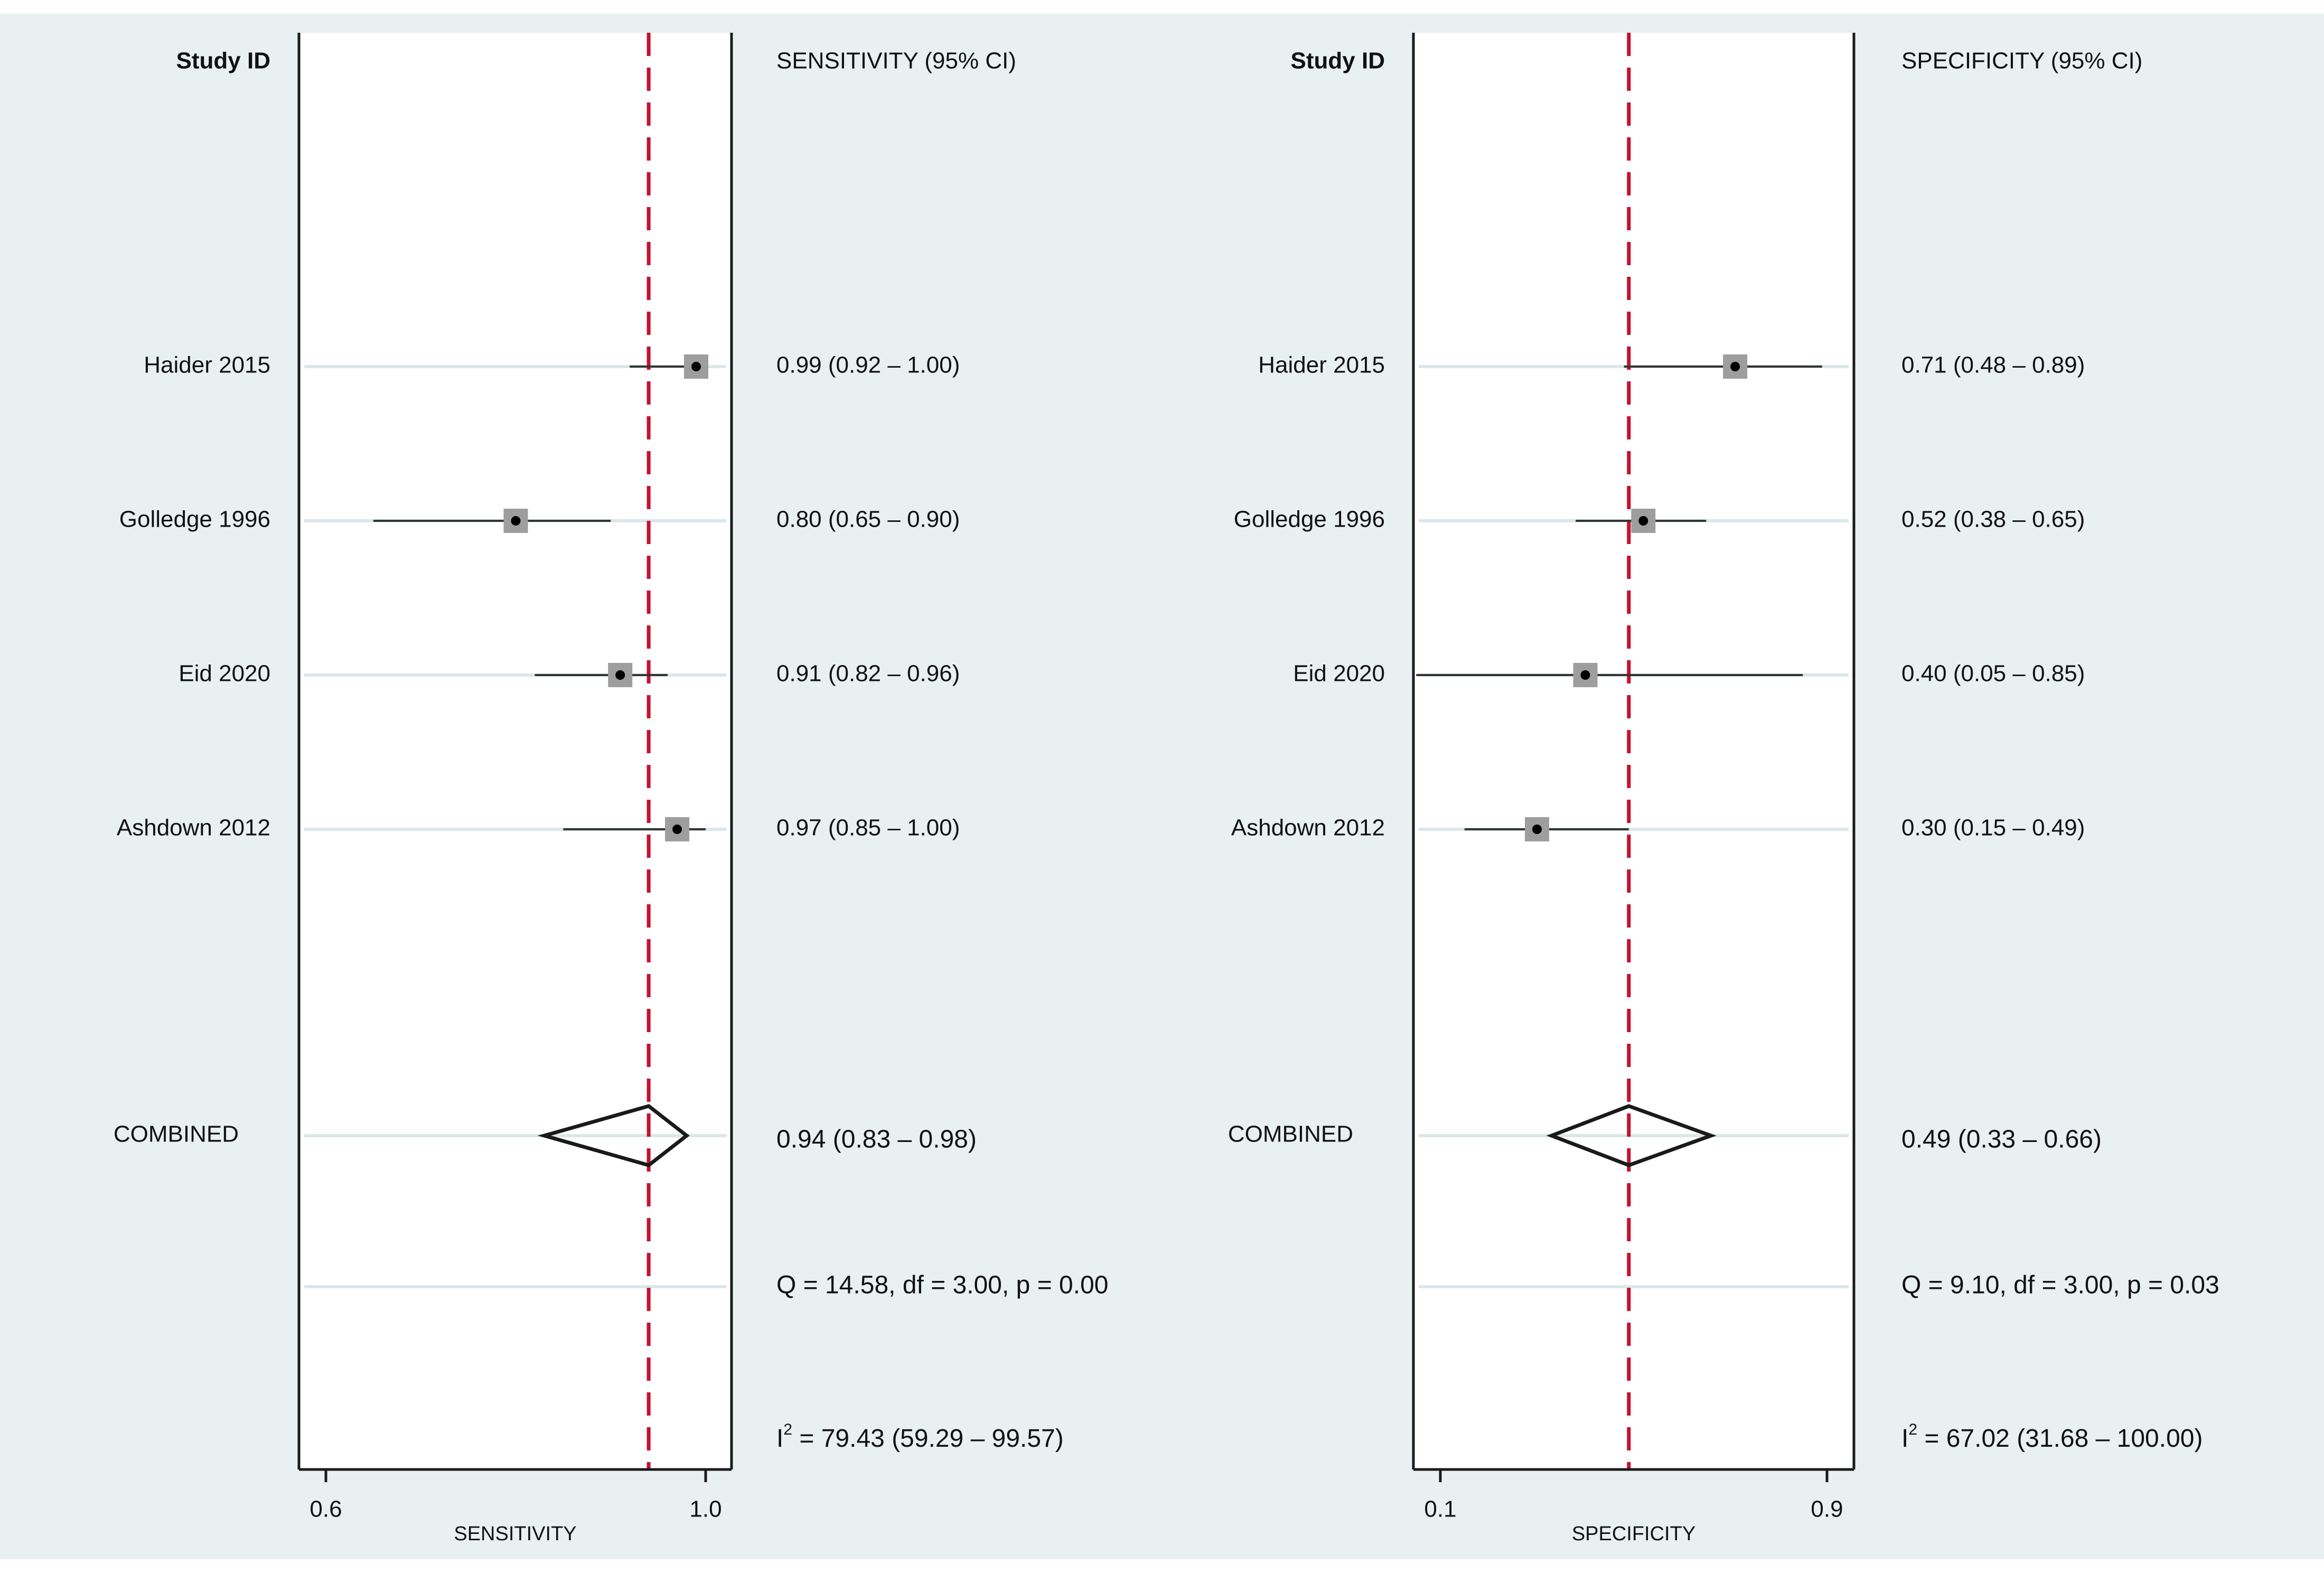  What do you see at coordinates (539, 520) in the screenshot?
I see `study-row: Golledge 1996 0.80 (0.65 – 0.90)` at bounding box center [539, 520].